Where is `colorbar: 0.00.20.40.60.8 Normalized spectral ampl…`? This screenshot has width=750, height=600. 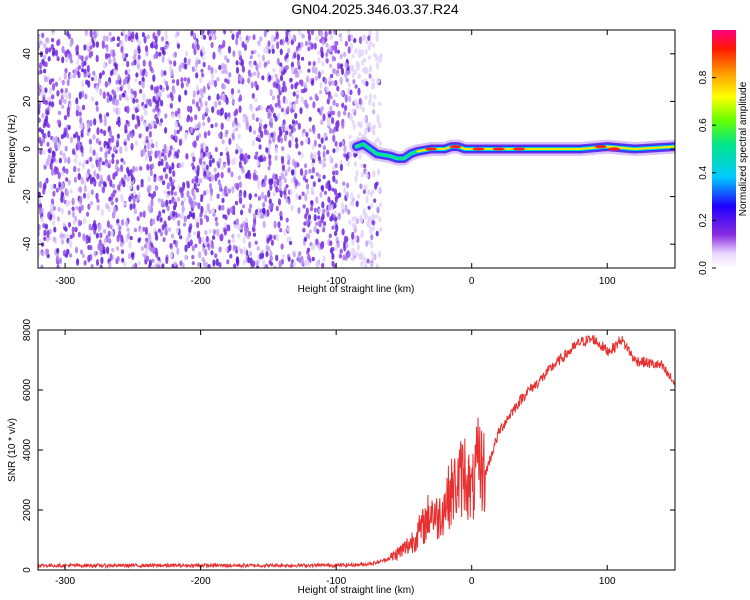
colorbar: 0.00.20.40.60.8 Normalized spectral ampl… is located at coordinates (723, 152).